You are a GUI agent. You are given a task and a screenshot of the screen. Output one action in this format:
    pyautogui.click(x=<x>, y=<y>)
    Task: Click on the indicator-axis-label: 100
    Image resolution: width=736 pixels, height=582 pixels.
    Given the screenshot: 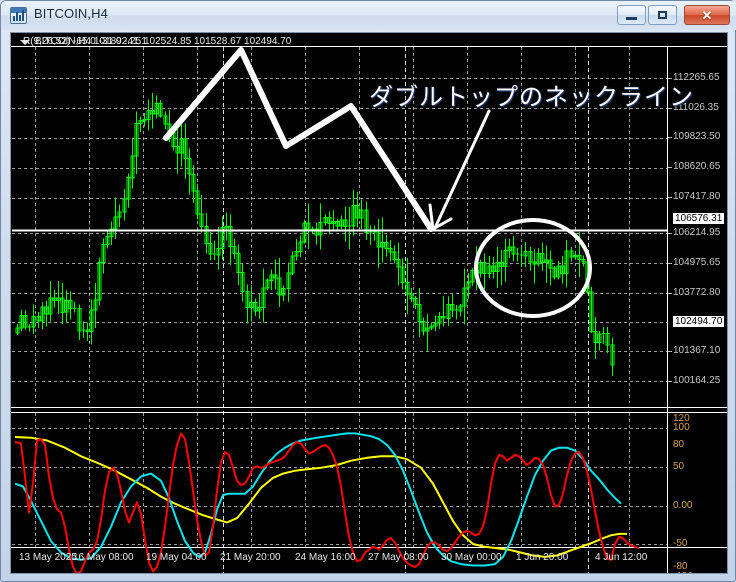 What is the action you would take?
    pyautogui.click(x=681, y=427)
    